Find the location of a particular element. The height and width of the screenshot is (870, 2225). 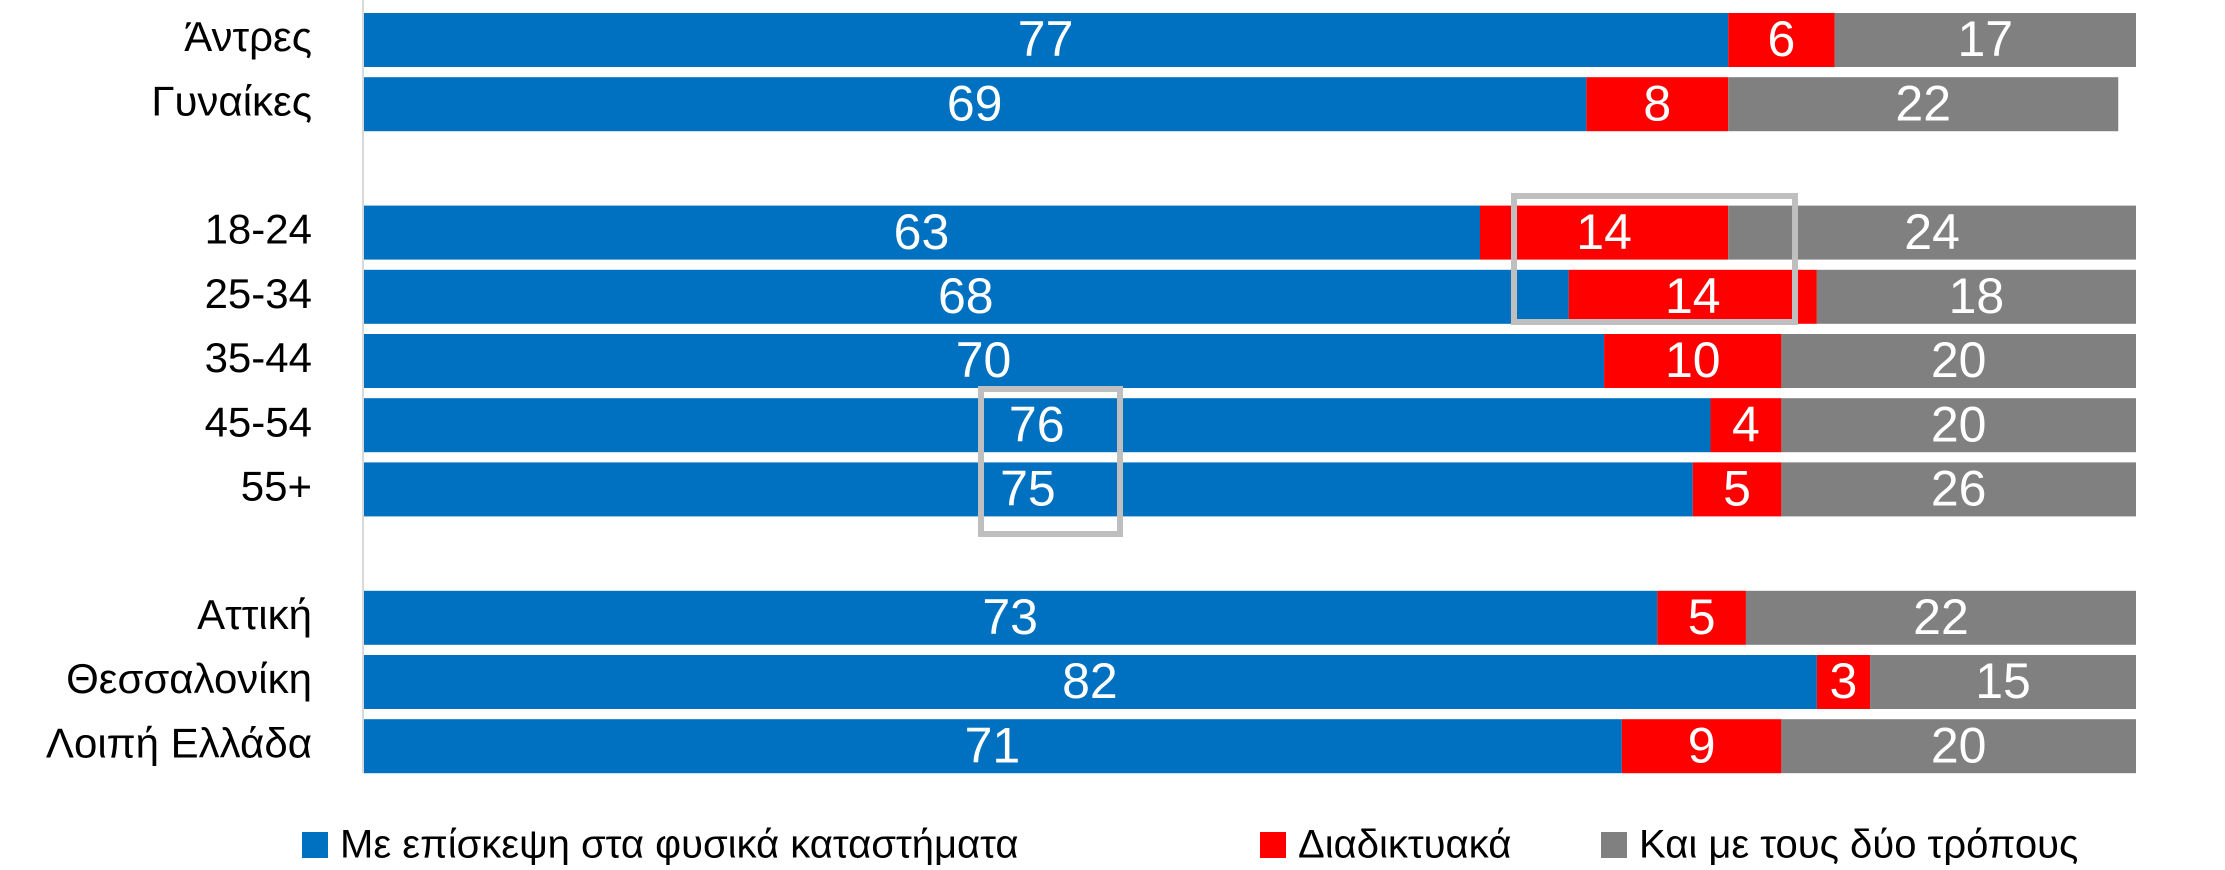

value-label: 8 is located at coordinates (1657, 103).